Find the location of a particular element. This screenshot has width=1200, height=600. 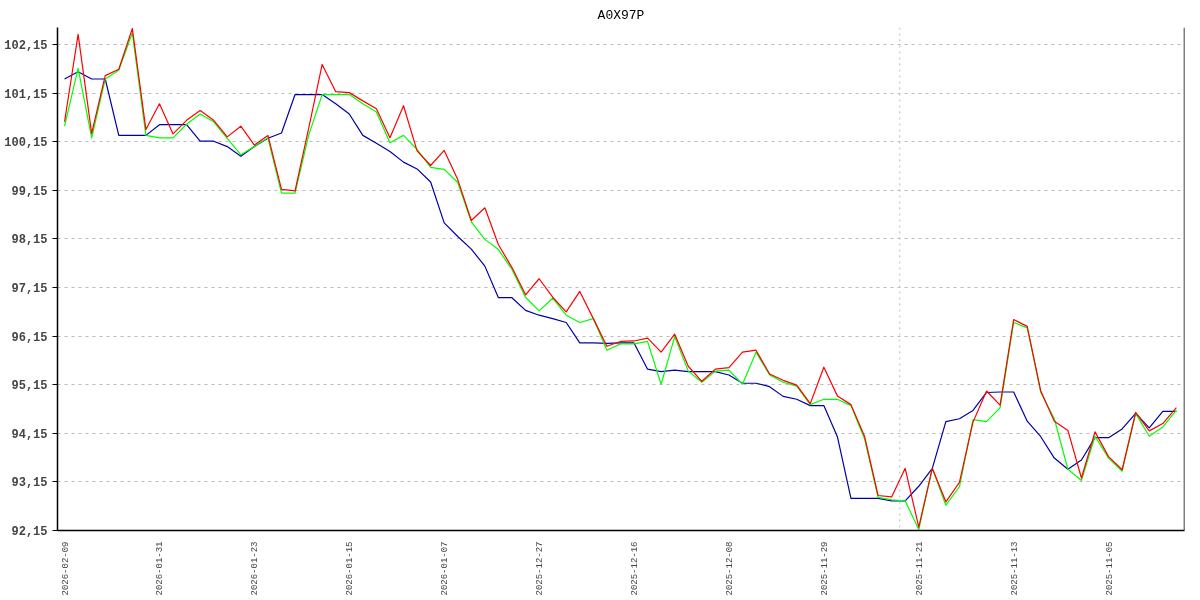

x-tick-label: 2026-01-23 is located at coordinates (255, 568).